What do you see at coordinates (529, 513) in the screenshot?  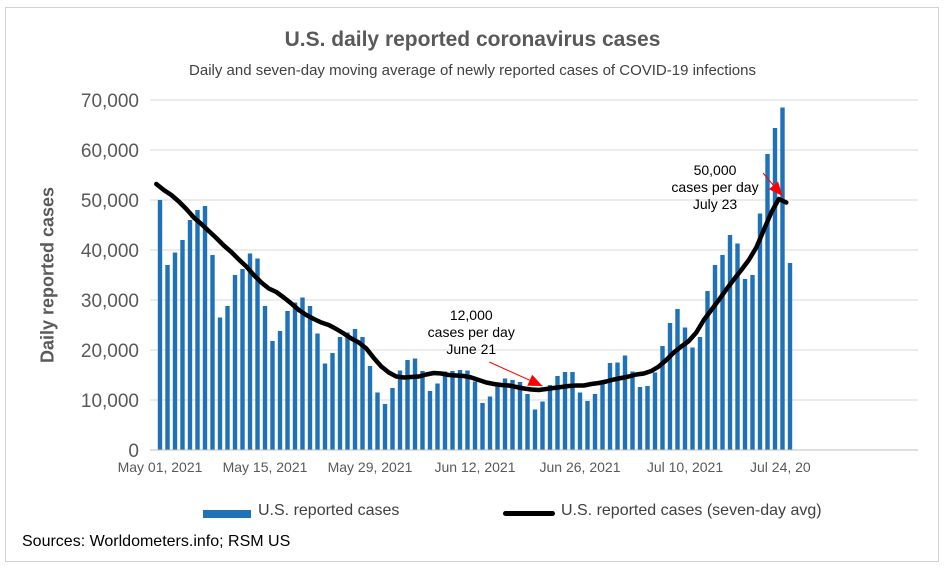 I see `legend-swatch-line` at bounding box center [529, 513].